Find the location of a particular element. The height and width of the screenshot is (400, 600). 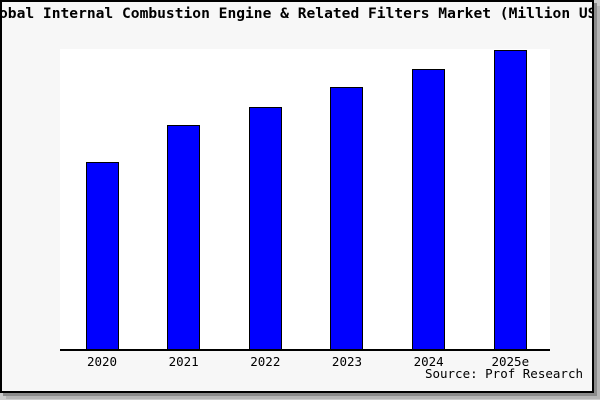

bar-2021 is located at coordinates (184, 237).